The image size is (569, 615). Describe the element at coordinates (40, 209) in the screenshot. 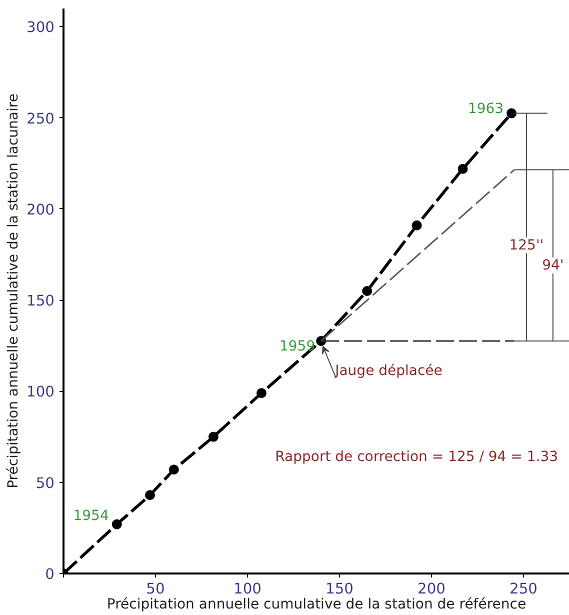

I see `y-tick-label: 200` at that location.